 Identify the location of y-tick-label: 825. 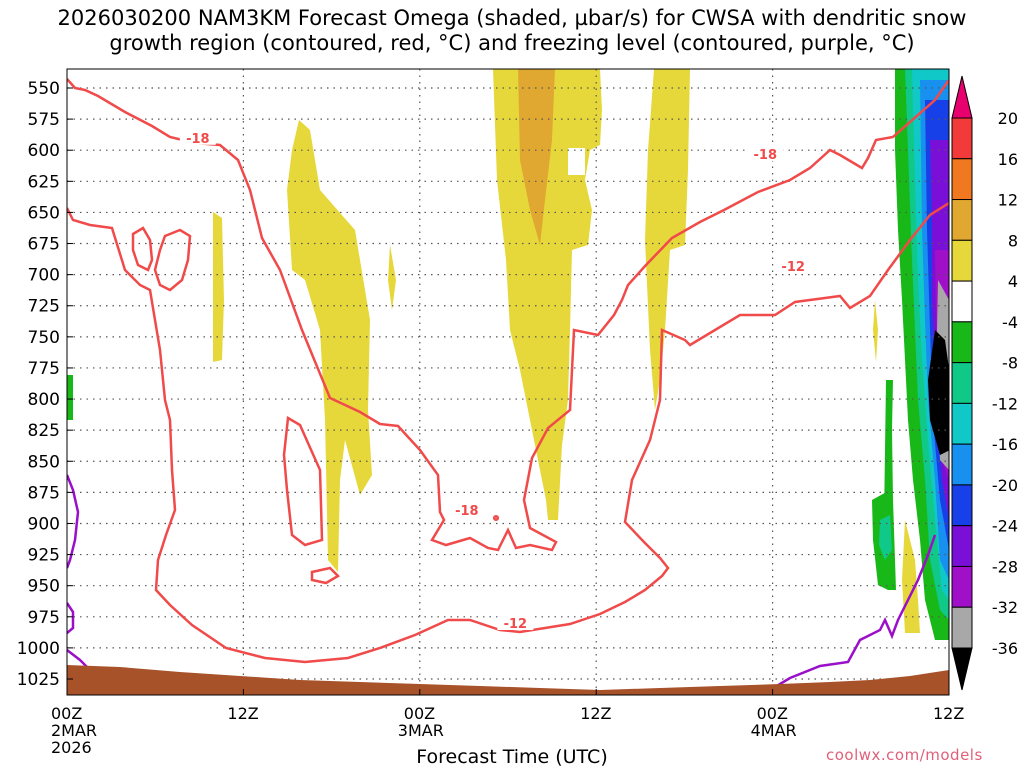
(44, 431).